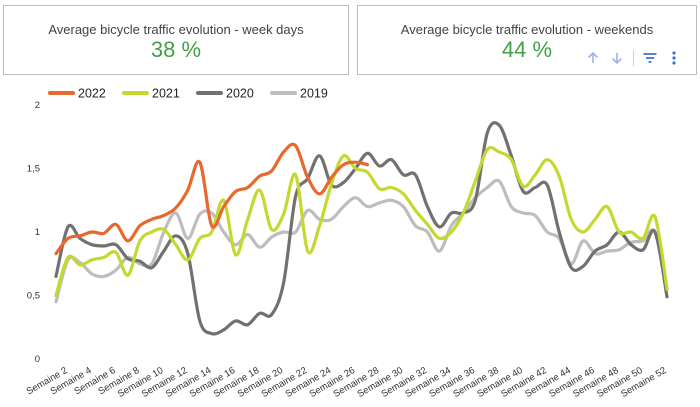 This screenshot has height=407, width=700. I want to click on sort-descending-button, so click(617, 58).